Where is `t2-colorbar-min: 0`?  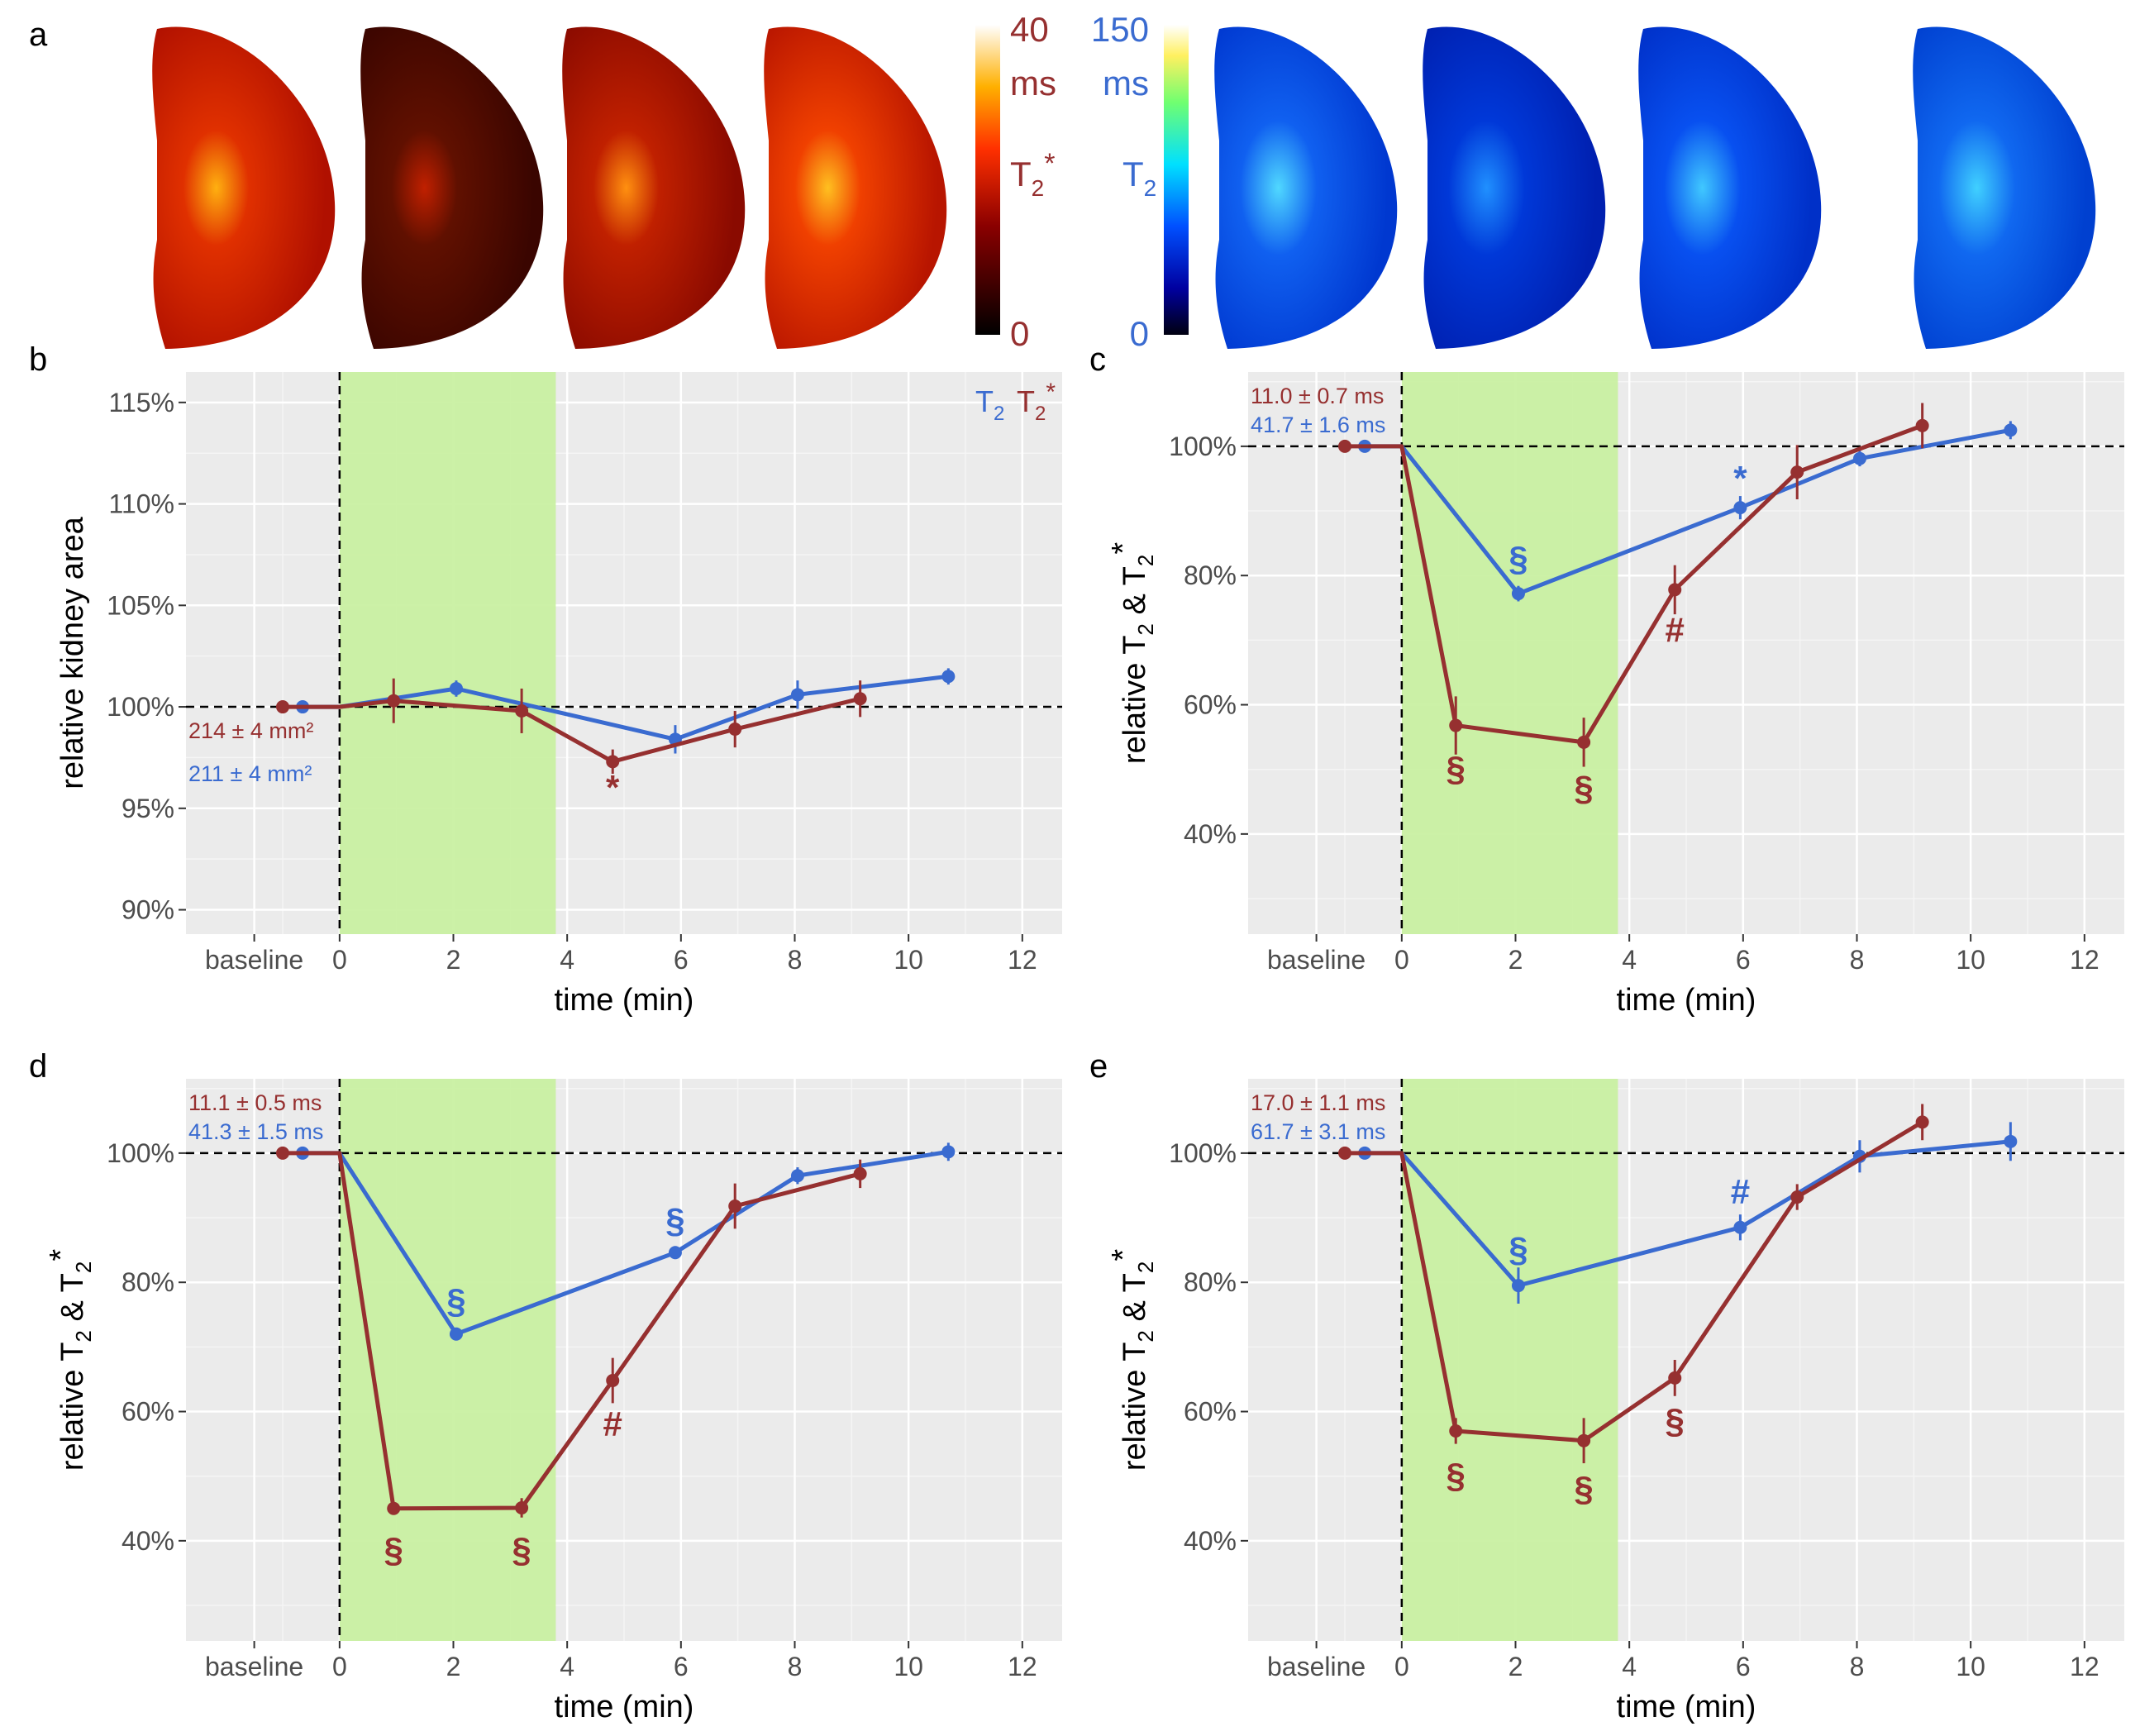 t2-colorbar-min: 0 is located at coordinates (1139, 333).